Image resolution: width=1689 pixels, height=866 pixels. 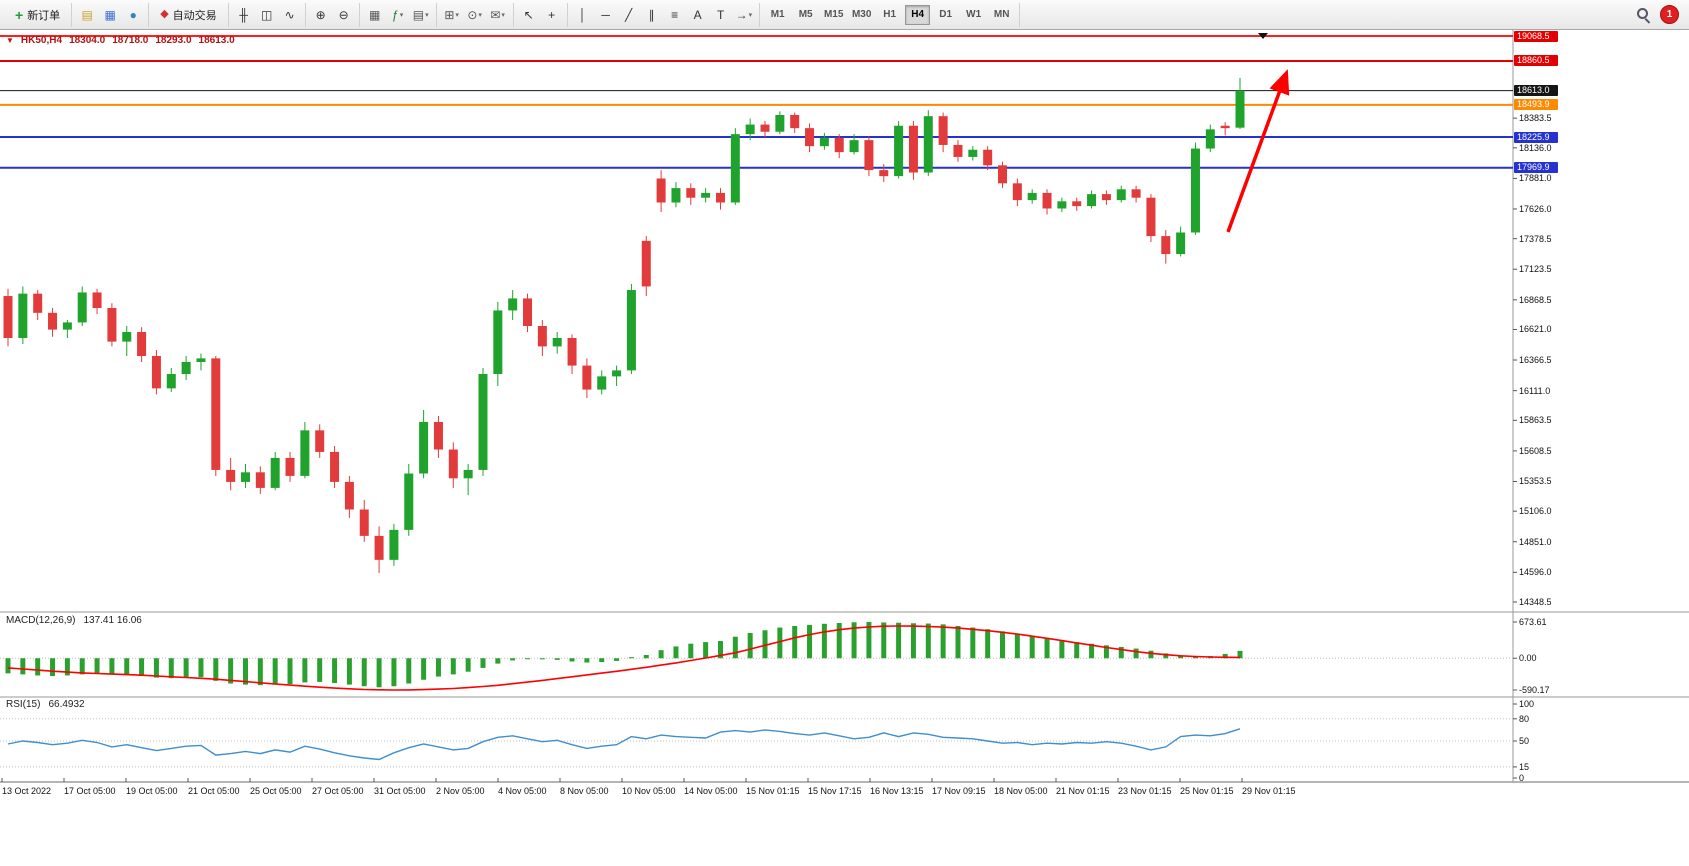 What do you see at coordinates (498, 15) in the screenshot?
I see `mail-button: ✉ ▾` at bounding box center [498, 15].